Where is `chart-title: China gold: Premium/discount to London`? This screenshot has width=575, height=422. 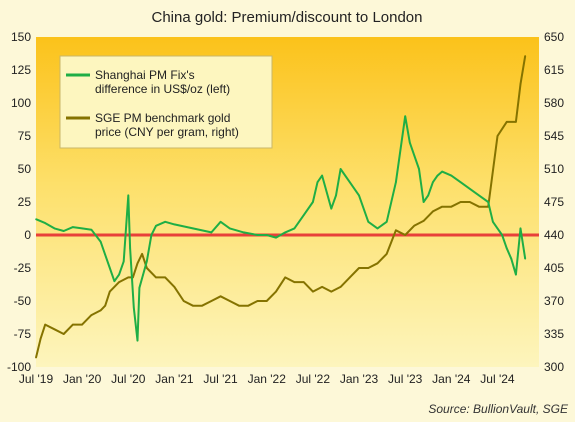 chart-title: China gold: Premium/discount to London is located at coordinates (287, 17).